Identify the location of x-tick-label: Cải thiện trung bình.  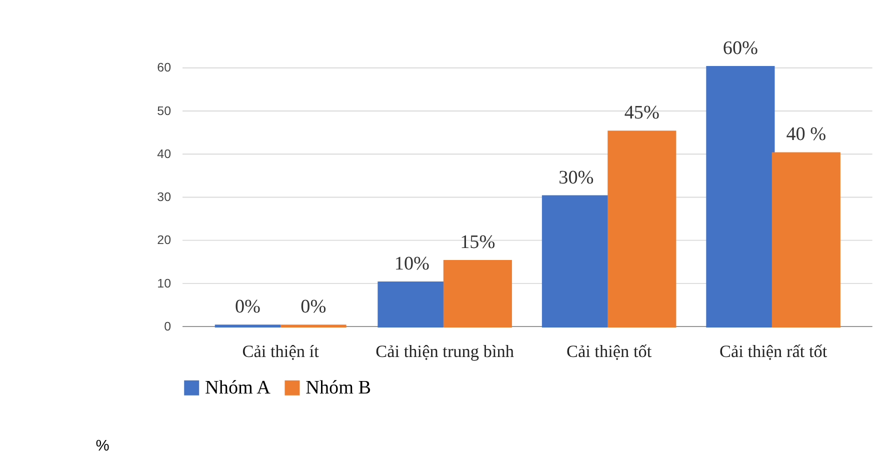
(445, 352).